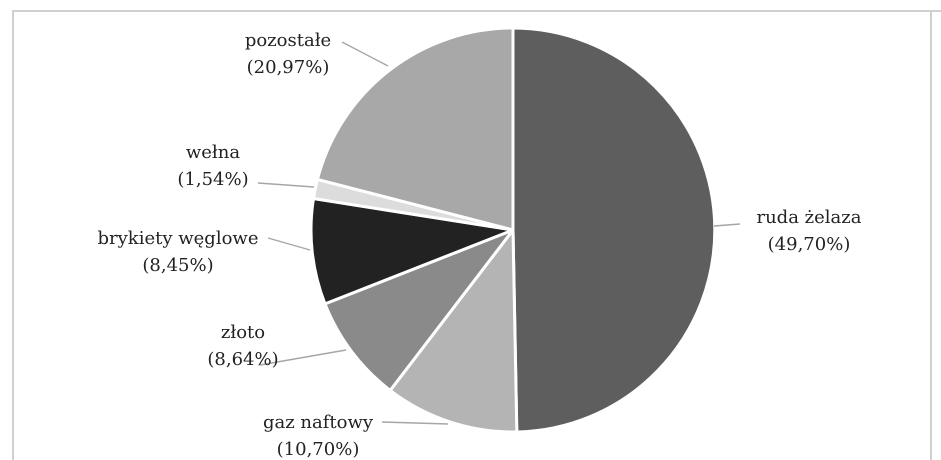 The height and width of the screenshot is (460, 941). I want to click on label-welna: wełna, so click(213, 152).